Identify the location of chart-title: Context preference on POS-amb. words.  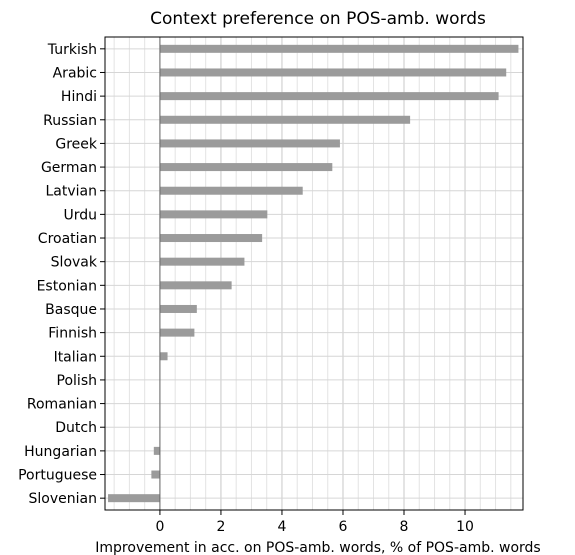
(318, 19).